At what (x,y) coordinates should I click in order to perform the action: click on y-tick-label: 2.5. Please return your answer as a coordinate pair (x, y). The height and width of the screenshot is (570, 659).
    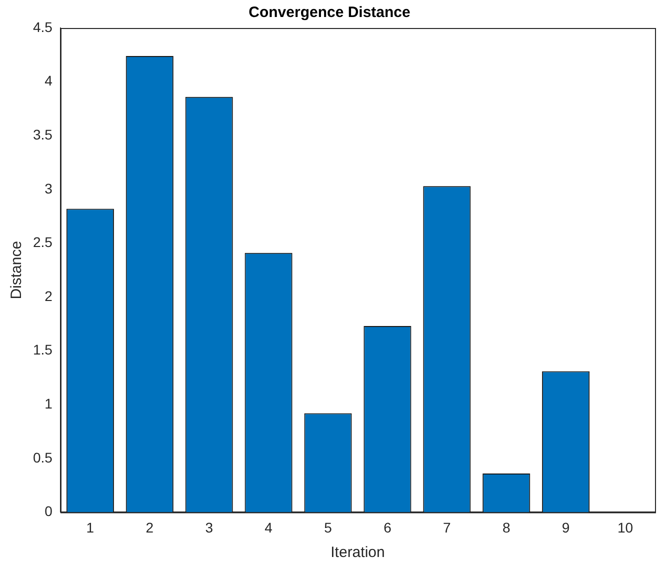
    Looking at the image, I should click on (42, 242).